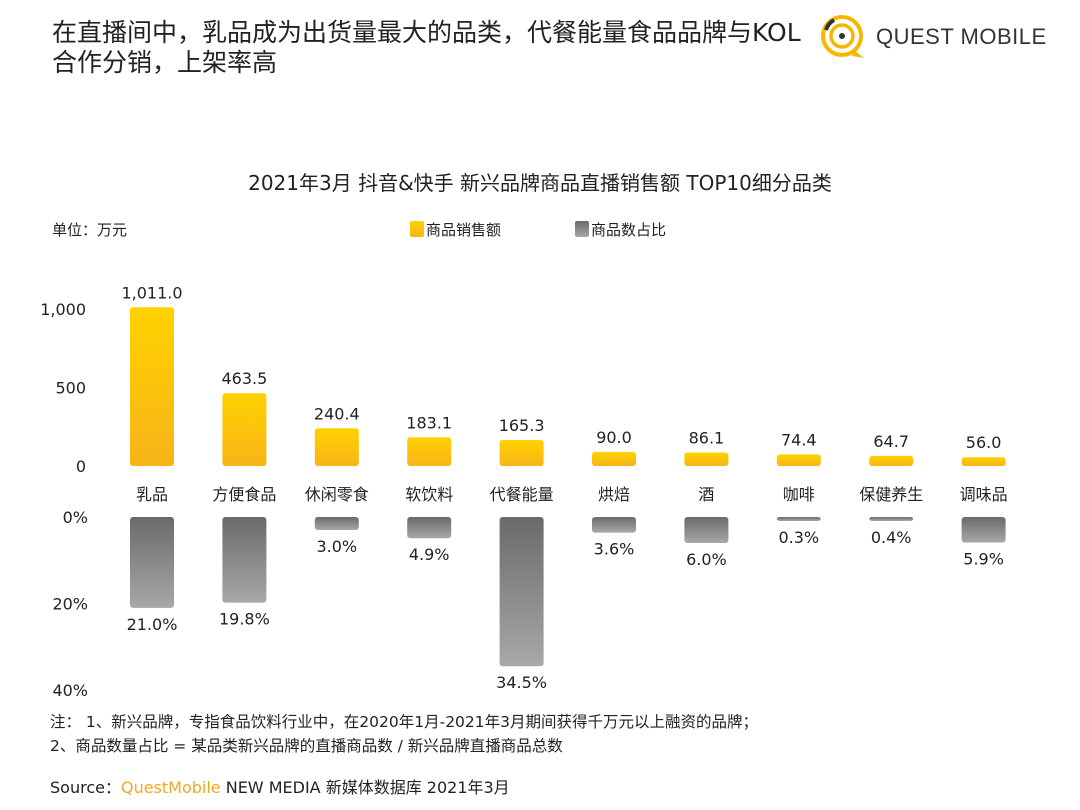 Image resolution: width=1080 pixels, height=810 pixels. I want to click on data-label-sales: 56.0, so click(984, 442).